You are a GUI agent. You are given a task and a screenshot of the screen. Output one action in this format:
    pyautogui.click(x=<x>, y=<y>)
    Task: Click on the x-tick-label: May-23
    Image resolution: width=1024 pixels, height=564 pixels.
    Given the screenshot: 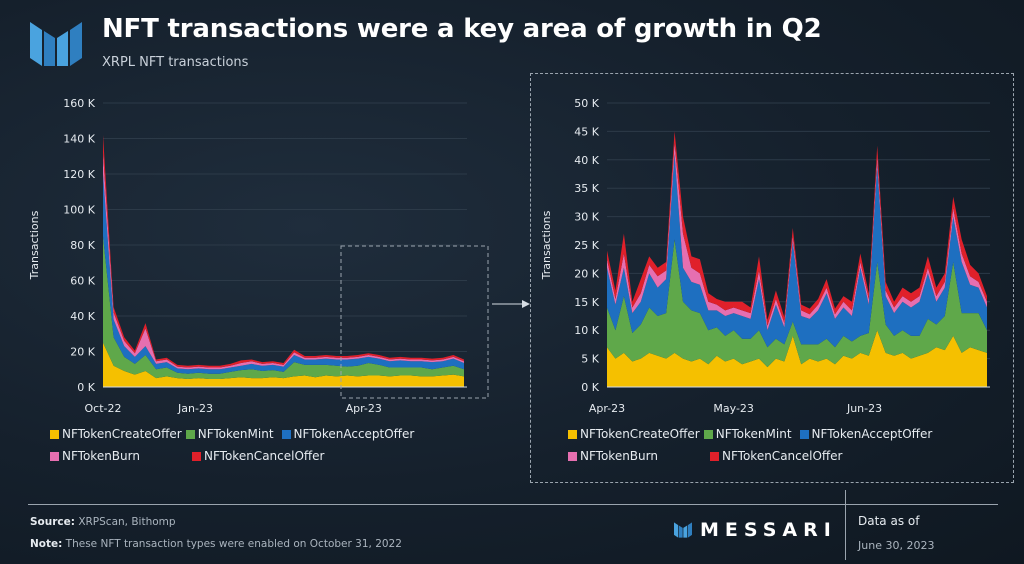 What is the action you would take?
    pyautogui.click(x=733, y=408)
    